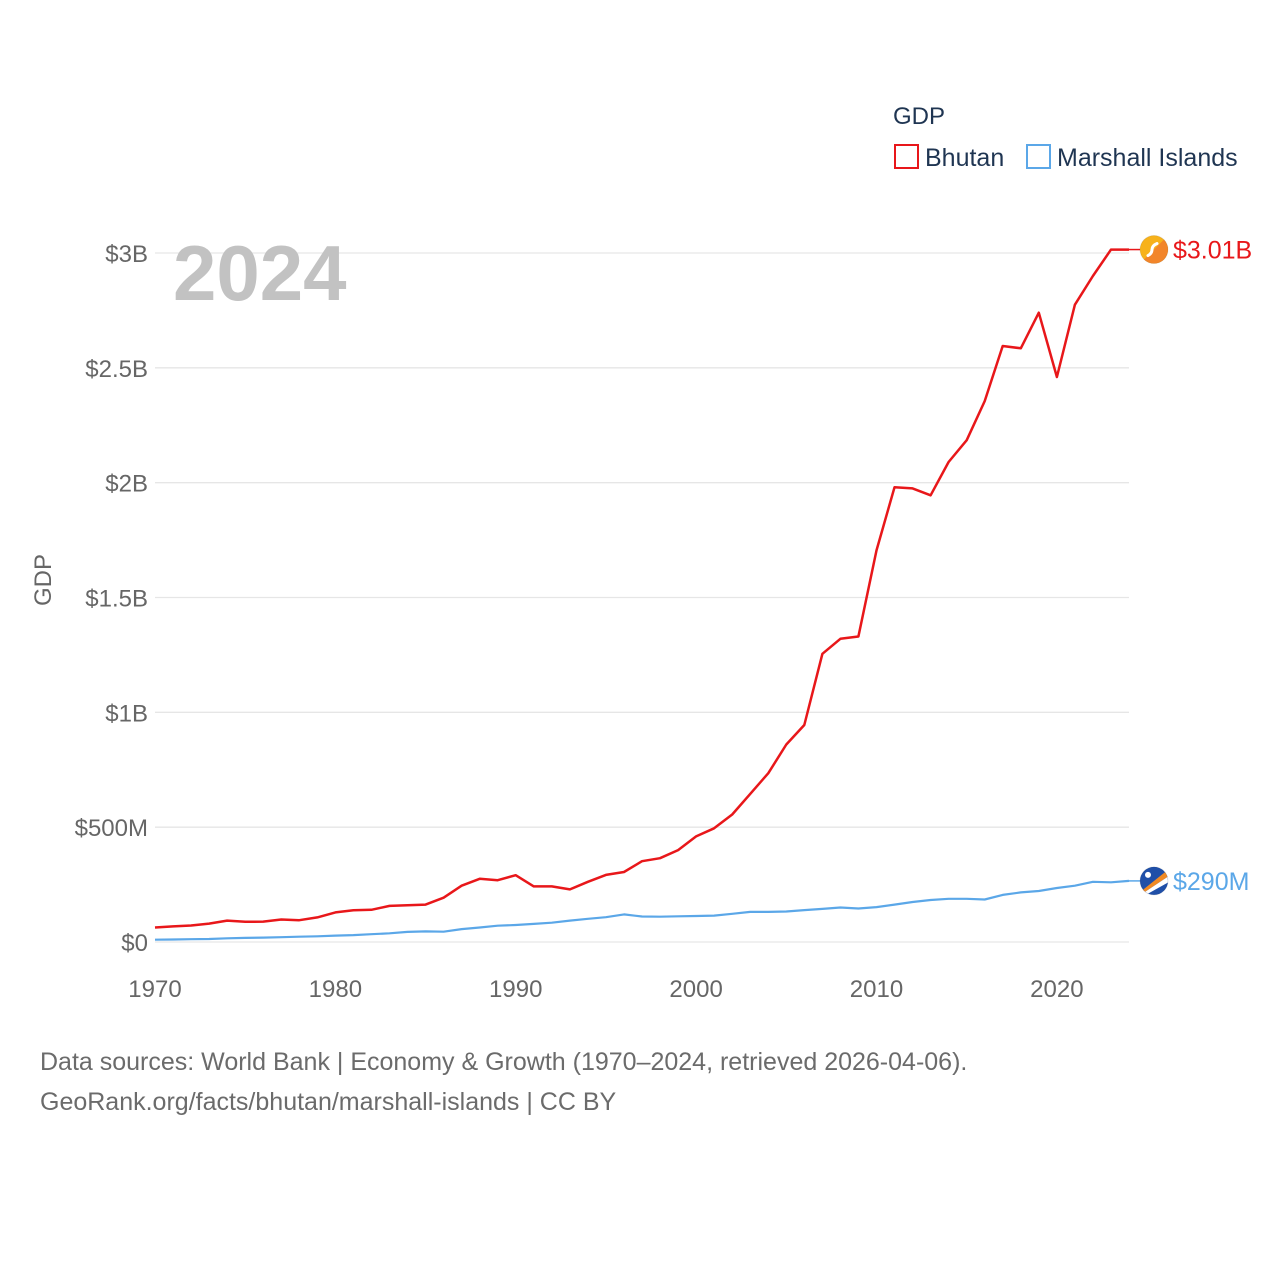 This screenshot has height=1280, width=1280. Describe the element at coordinates (1038, 156) in the screenshot. I see `legend-swatch-marshall-islands` at that location.